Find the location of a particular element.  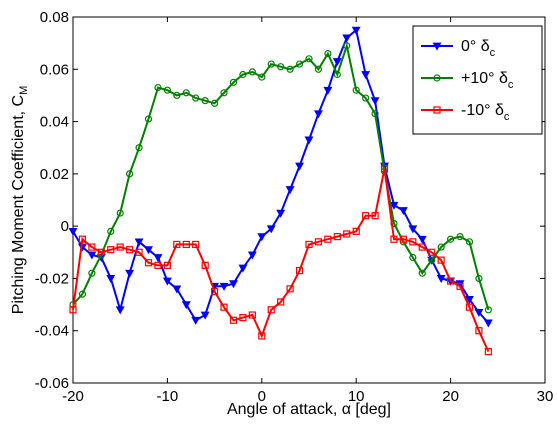

y-axis-label: Pitching Moment Coefficient, CM is located at coordinates (20, 200).